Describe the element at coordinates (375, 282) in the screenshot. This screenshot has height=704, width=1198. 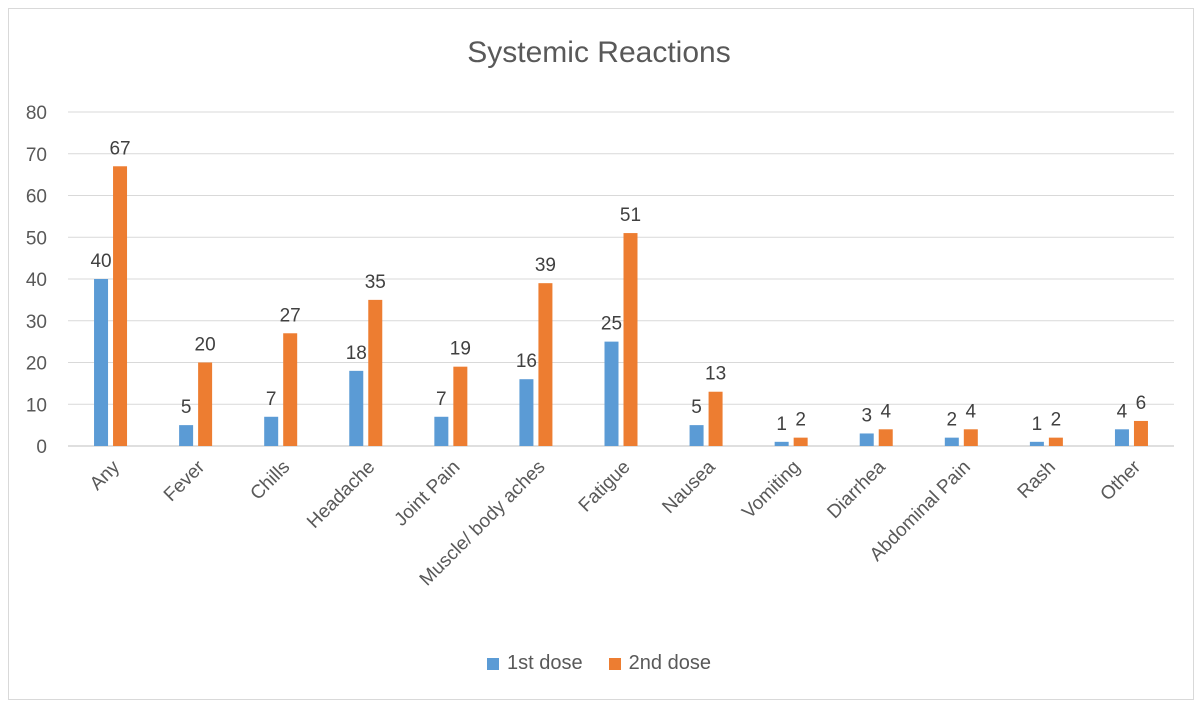
I see `data-label-dose2: 35` at that location.